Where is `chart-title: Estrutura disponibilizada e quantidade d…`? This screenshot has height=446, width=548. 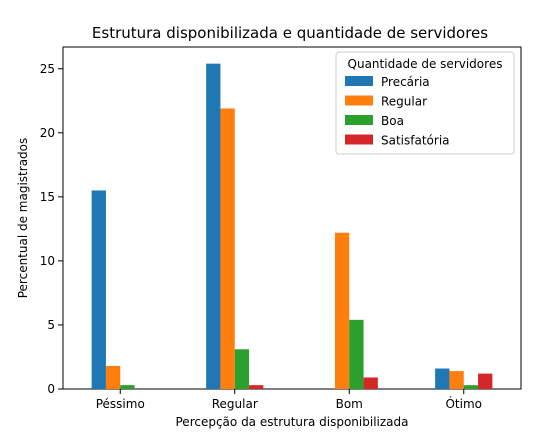
chart-title: Estrutura disponibilizada e quantidade d… is located at coordinates (290, 33).